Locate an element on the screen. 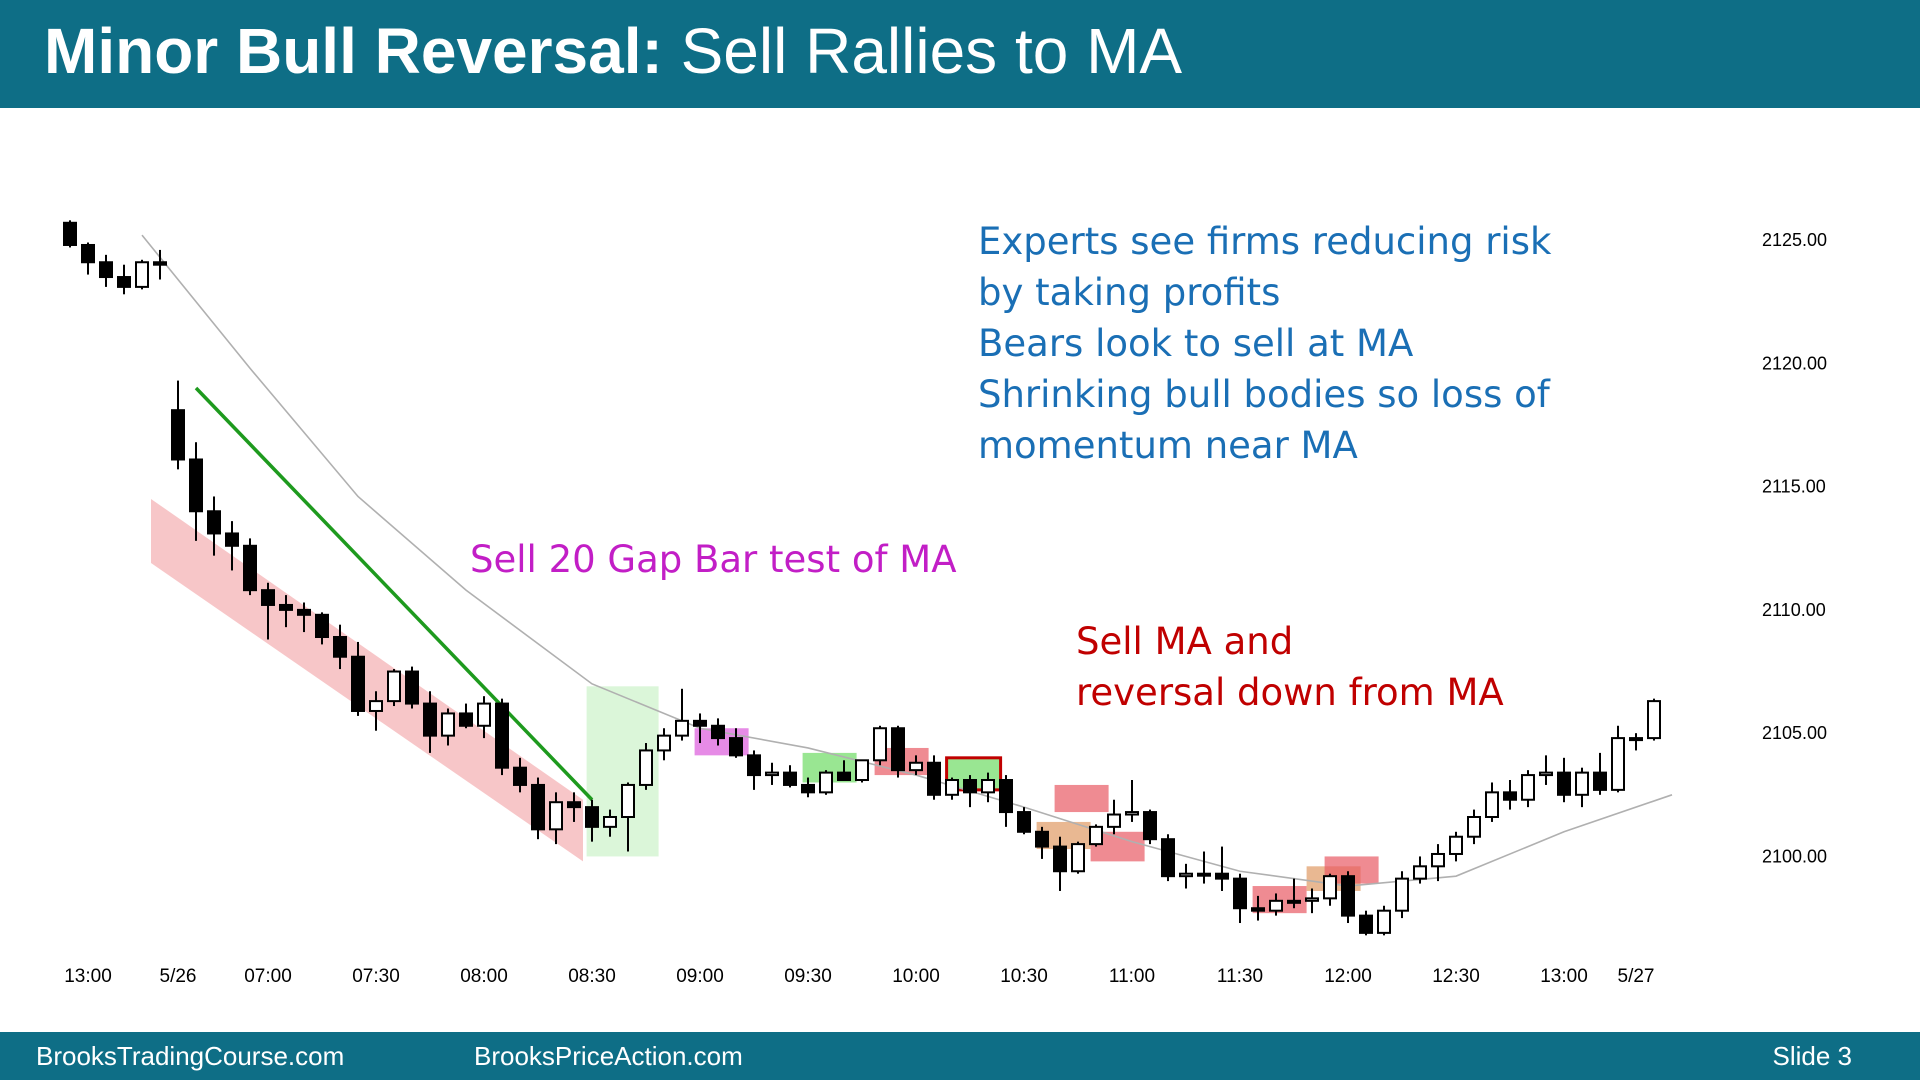  x-tick-label: 08:30 is located at coordinates (592, 976).